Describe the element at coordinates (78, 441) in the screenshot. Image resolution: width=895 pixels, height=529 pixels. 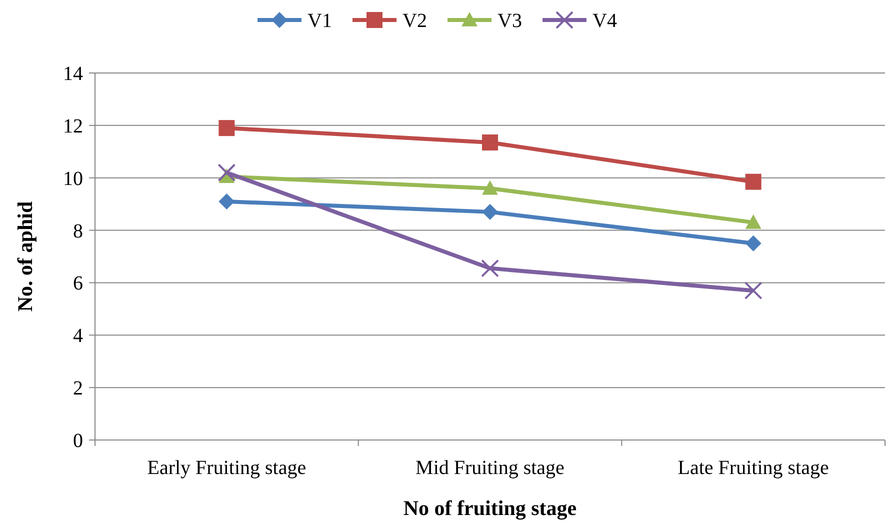
I see `y-tick-label: 0` at that location.